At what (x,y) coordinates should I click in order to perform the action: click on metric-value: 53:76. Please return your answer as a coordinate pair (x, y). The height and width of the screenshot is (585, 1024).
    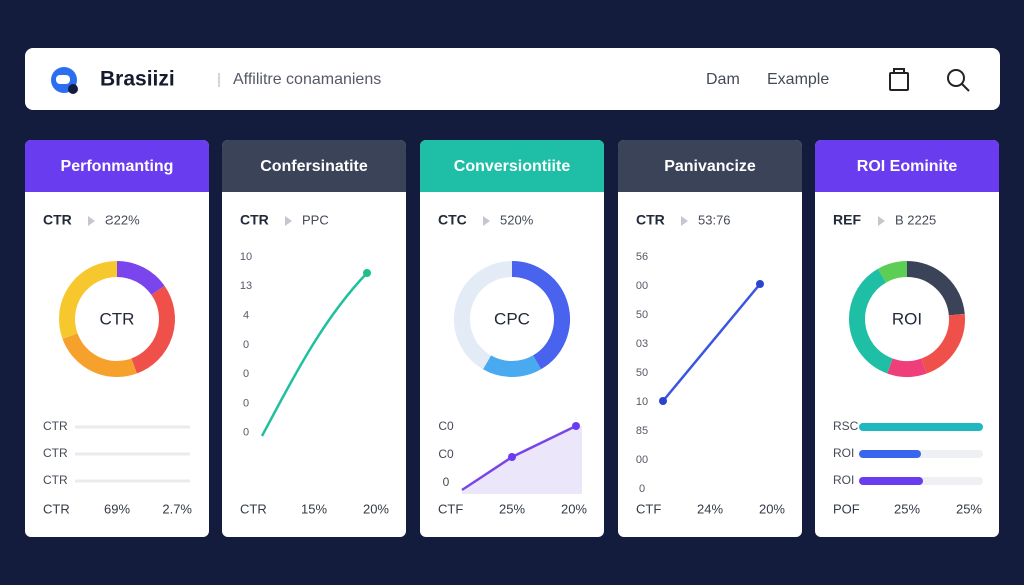
    Looking at the image, I should click on (714, 219).